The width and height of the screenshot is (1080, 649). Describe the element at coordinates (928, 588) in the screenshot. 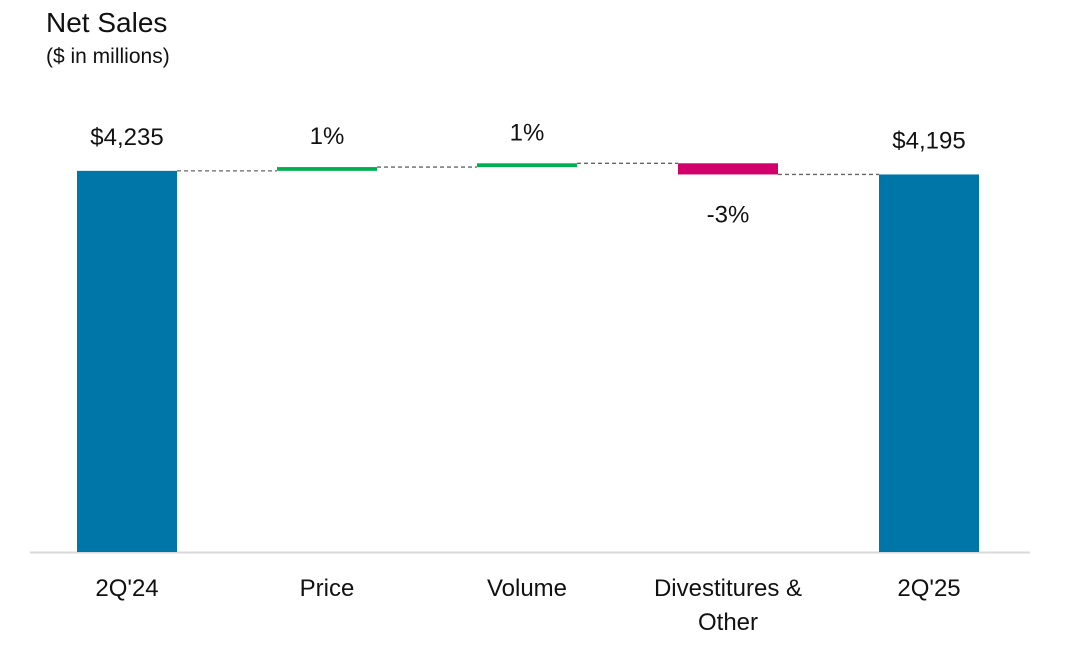

I see `category-label: 2Q'25` at that location.